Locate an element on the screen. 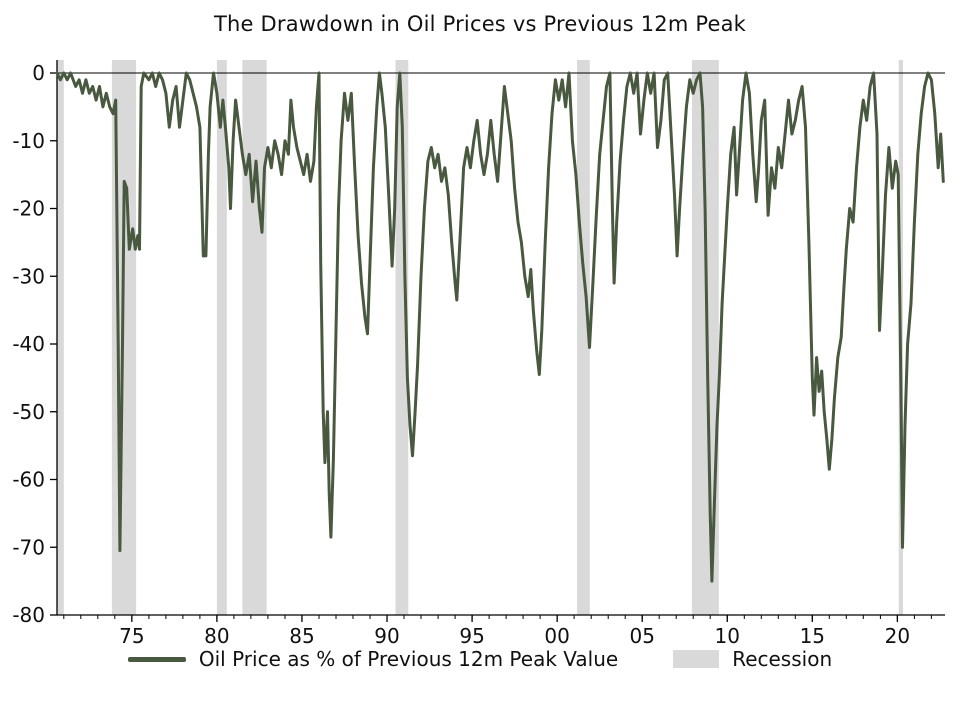 Image resolution: width=960 pixels, height=720 pixels. y-tick-label: -40 is located at coordinates (28, 344).